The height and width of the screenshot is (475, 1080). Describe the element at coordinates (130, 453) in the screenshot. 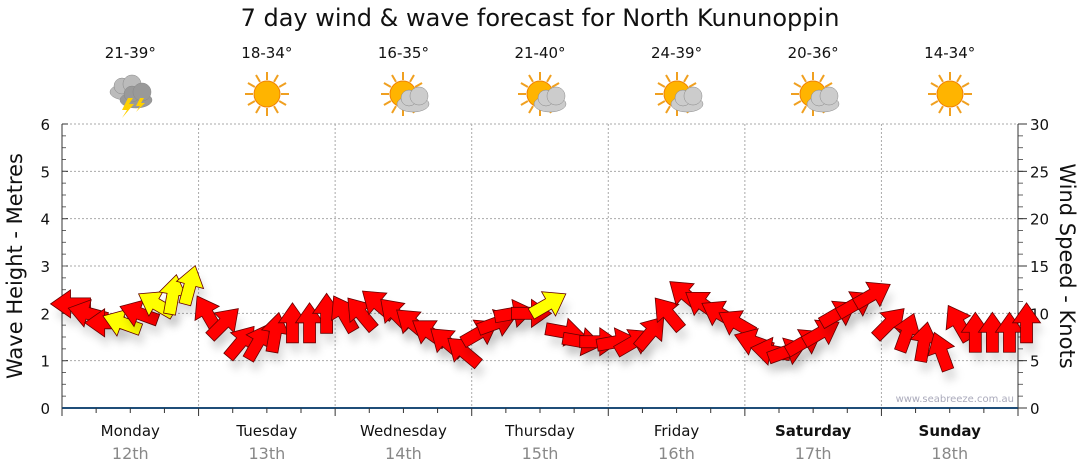

I see `day-date-label: 12th` at that location.